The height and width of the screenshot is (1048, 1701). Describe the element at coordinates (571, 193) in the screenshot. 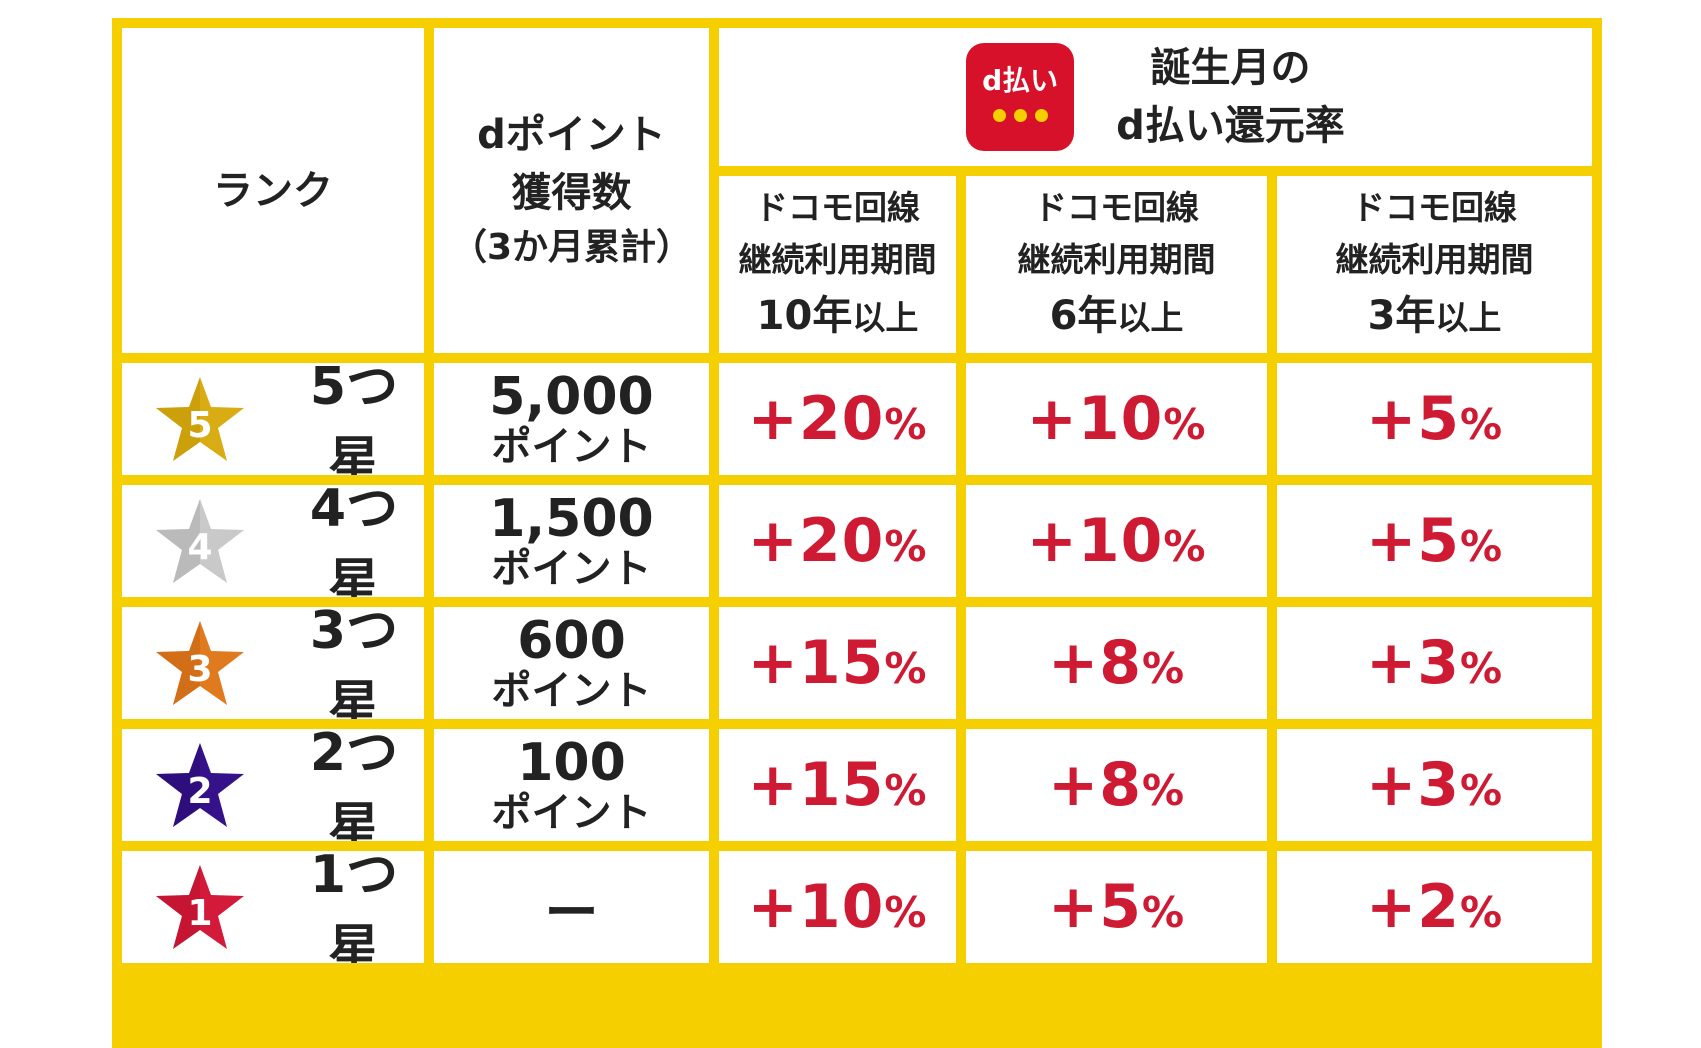

I see `header-points-line-2: 獲得数` at that location.